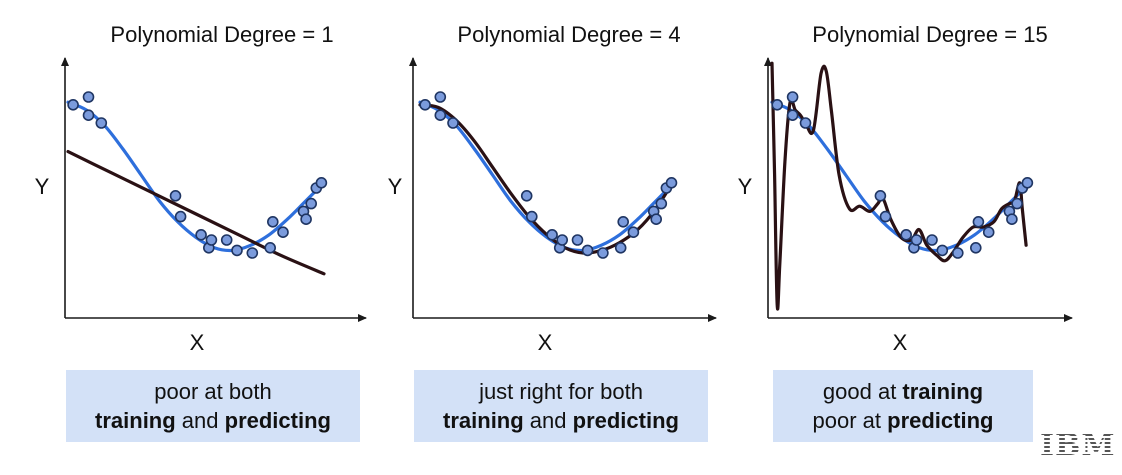 The width and height of the screenshot is (1122, 475). What do you see at coordinates (568, 34) in the screenshot?
I see `chart-title: Polynomial Degree = 4` at bounding box center [568, 34].